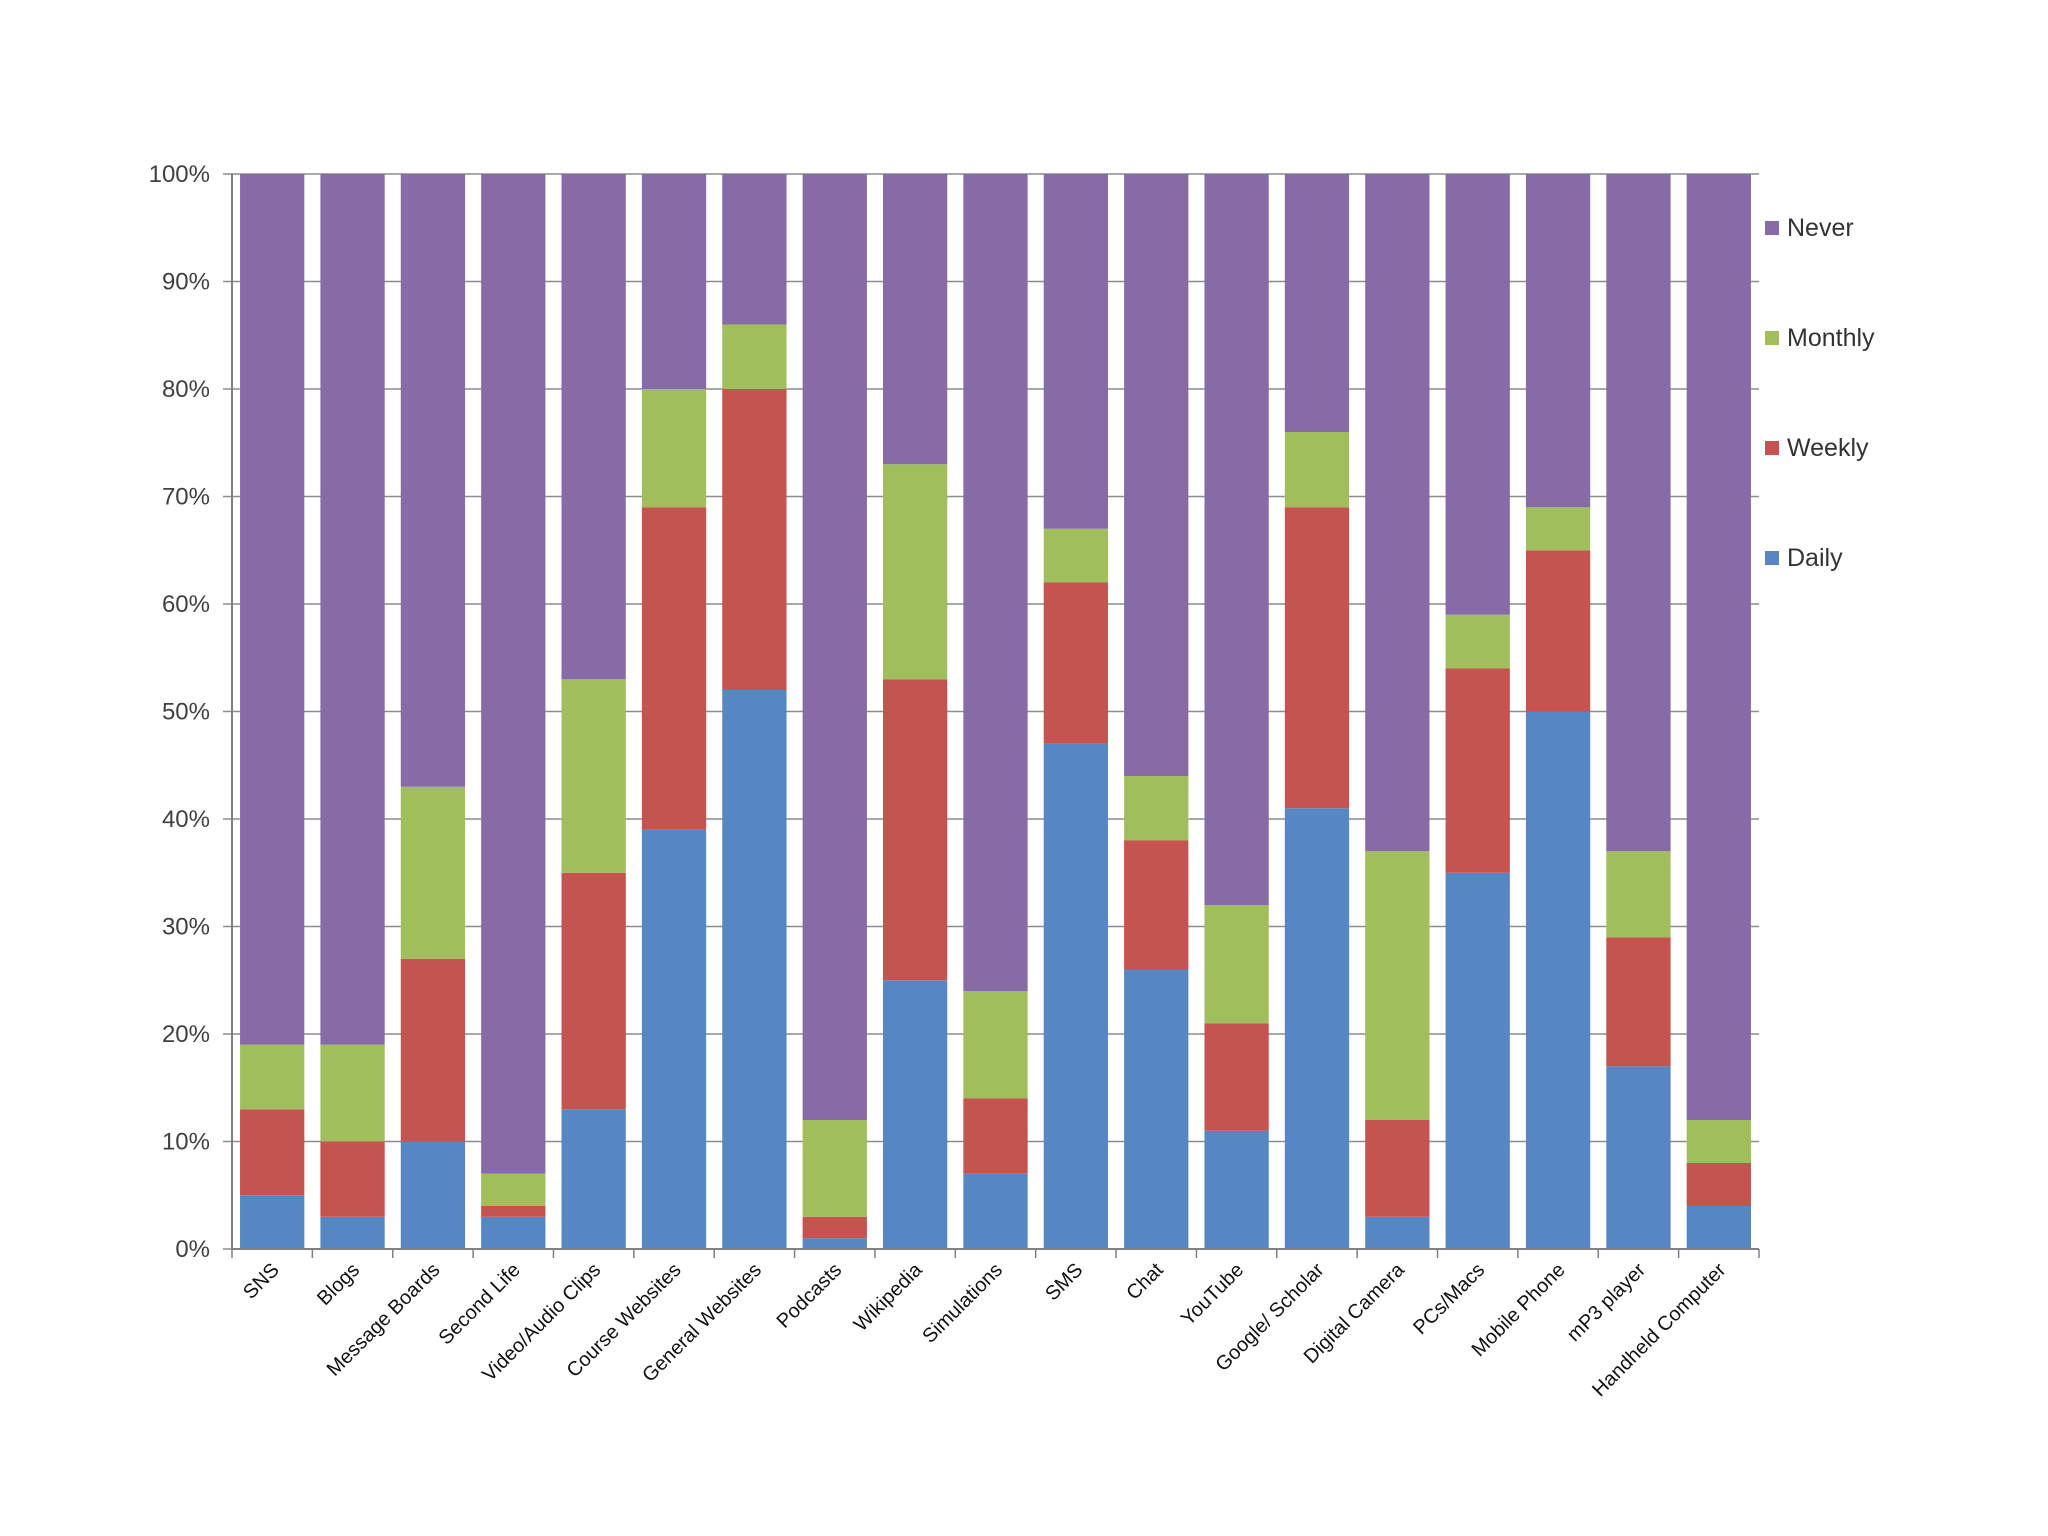  What do you see at coordinates (513, 1232) in the screenshot?
I see `bar-second-life-daily` at bounding box center [513, 1232].